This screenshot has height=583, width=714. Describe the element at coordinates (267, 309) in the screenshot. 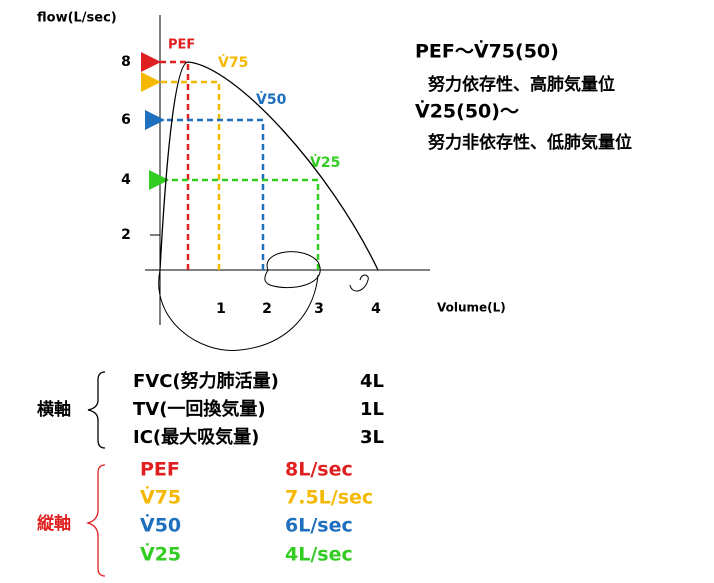

I see `x-tick: 2` at that location.